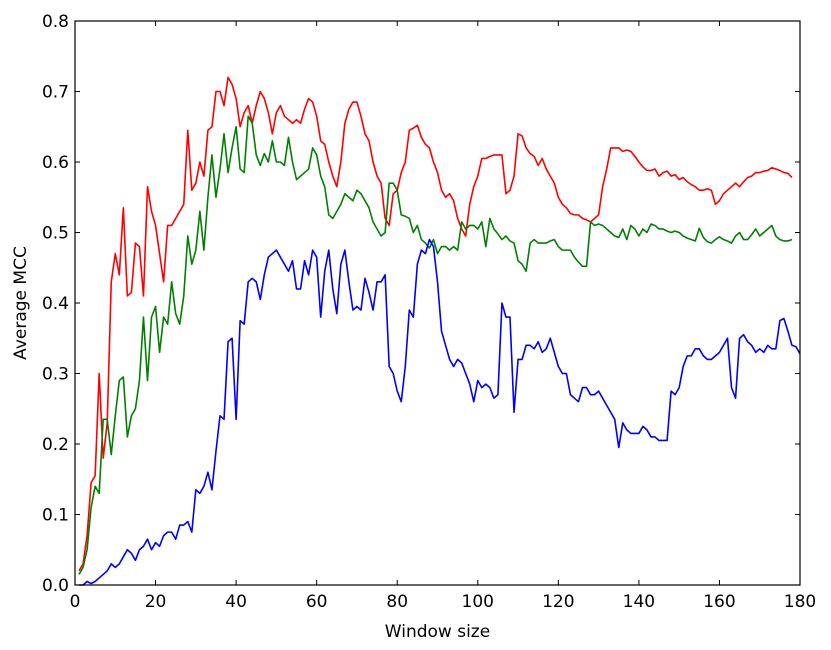 This screenshot has width=831, height=650. Describe the element at coordinates (478, 602) in the screenshot. I see `x-tick-label: 100` at that location.